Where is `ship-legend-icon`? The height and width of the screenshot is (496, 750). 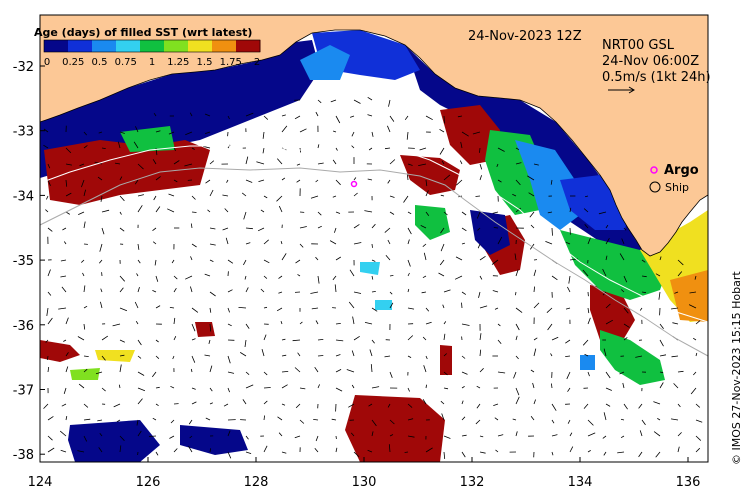 ship-legend-icon is located at coordinates (655, 187).